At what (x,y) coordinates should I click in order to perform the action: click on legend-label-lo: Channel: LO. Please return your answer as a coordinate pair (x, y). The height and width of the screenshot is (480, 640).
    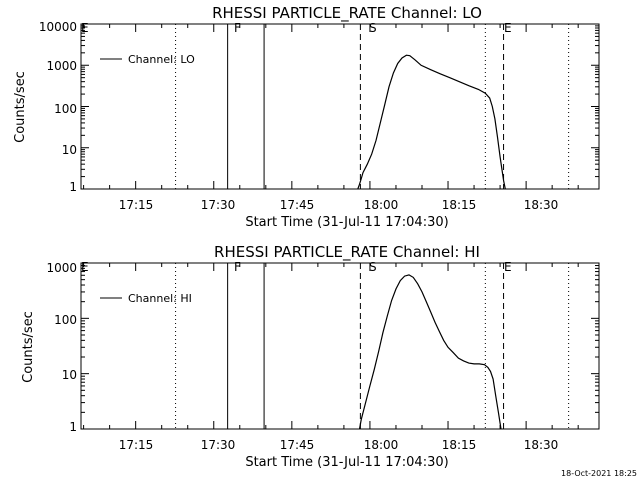
    Looking at the image, I should click on (161, 59).